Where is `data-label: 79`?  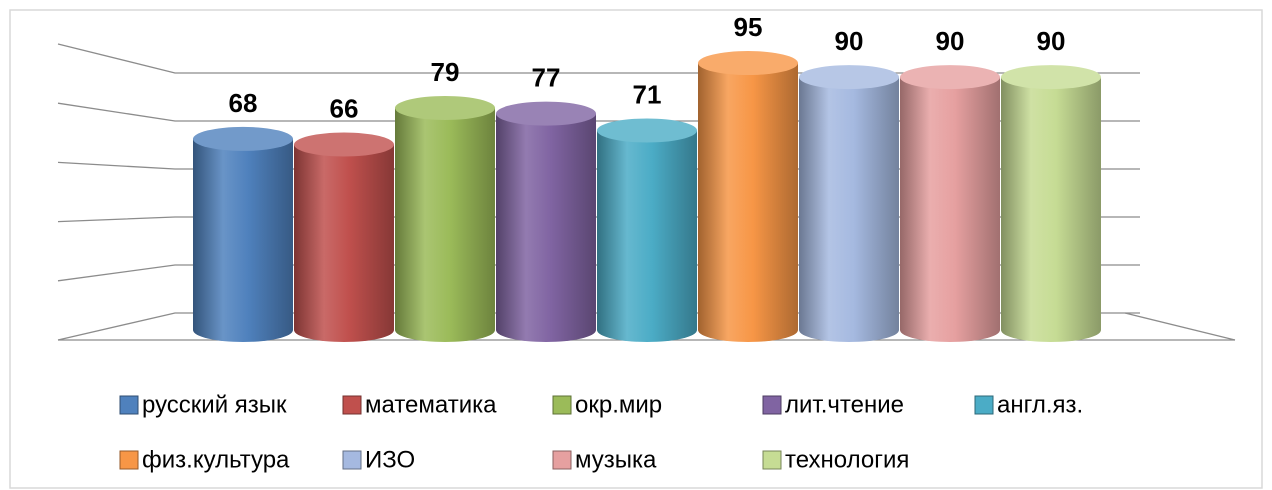 data-label: 79 is located at coordinates (445, 72).